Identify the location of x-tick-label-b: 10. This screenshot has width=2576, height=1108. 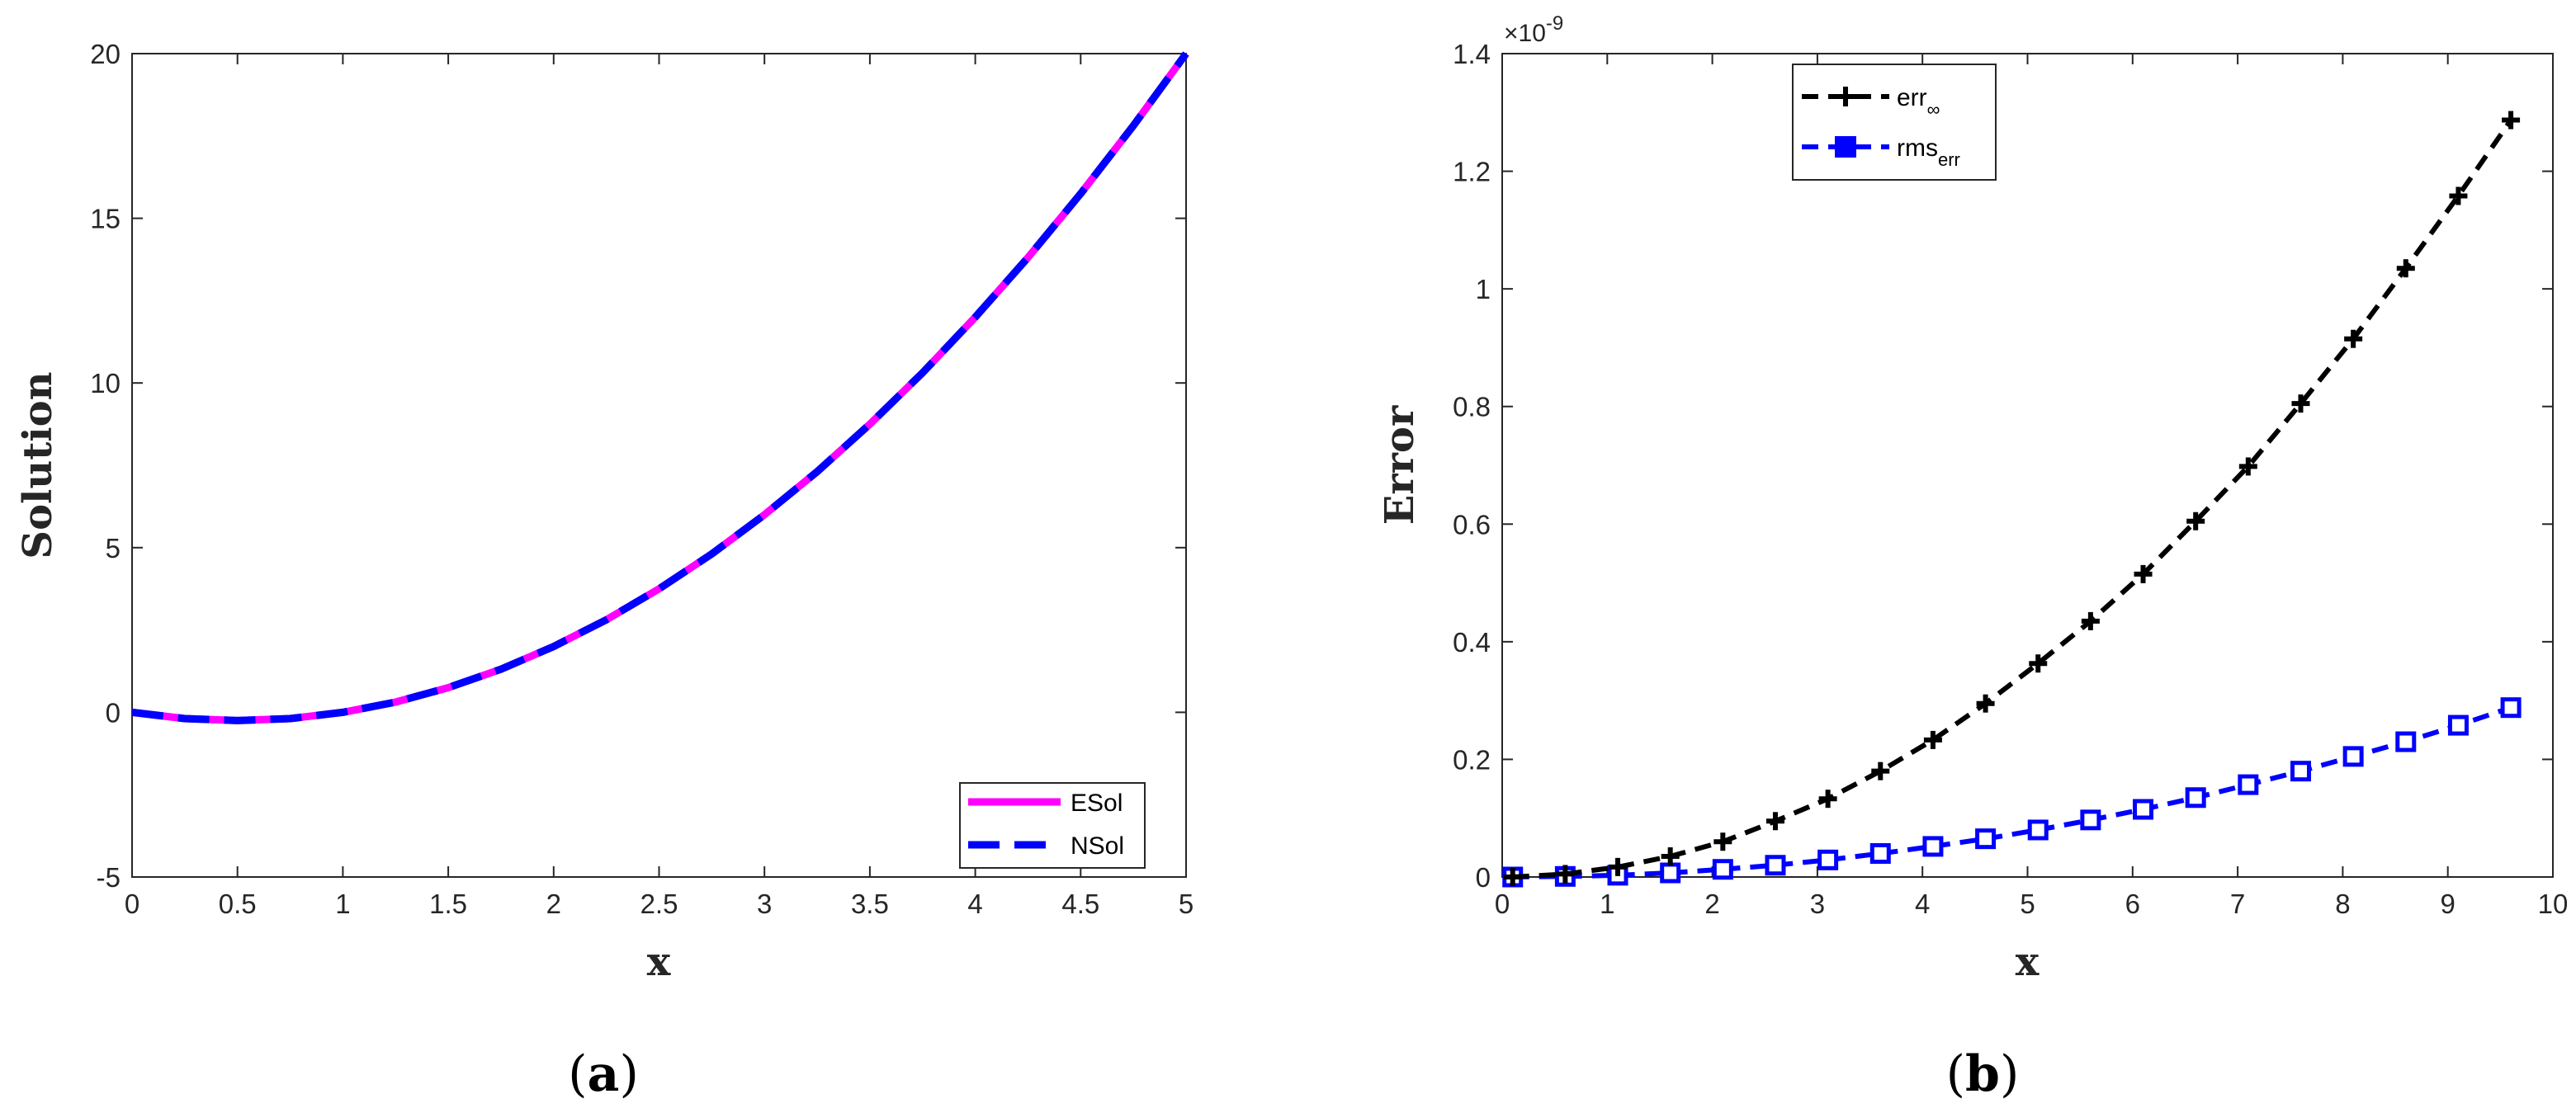
(2553, 904).